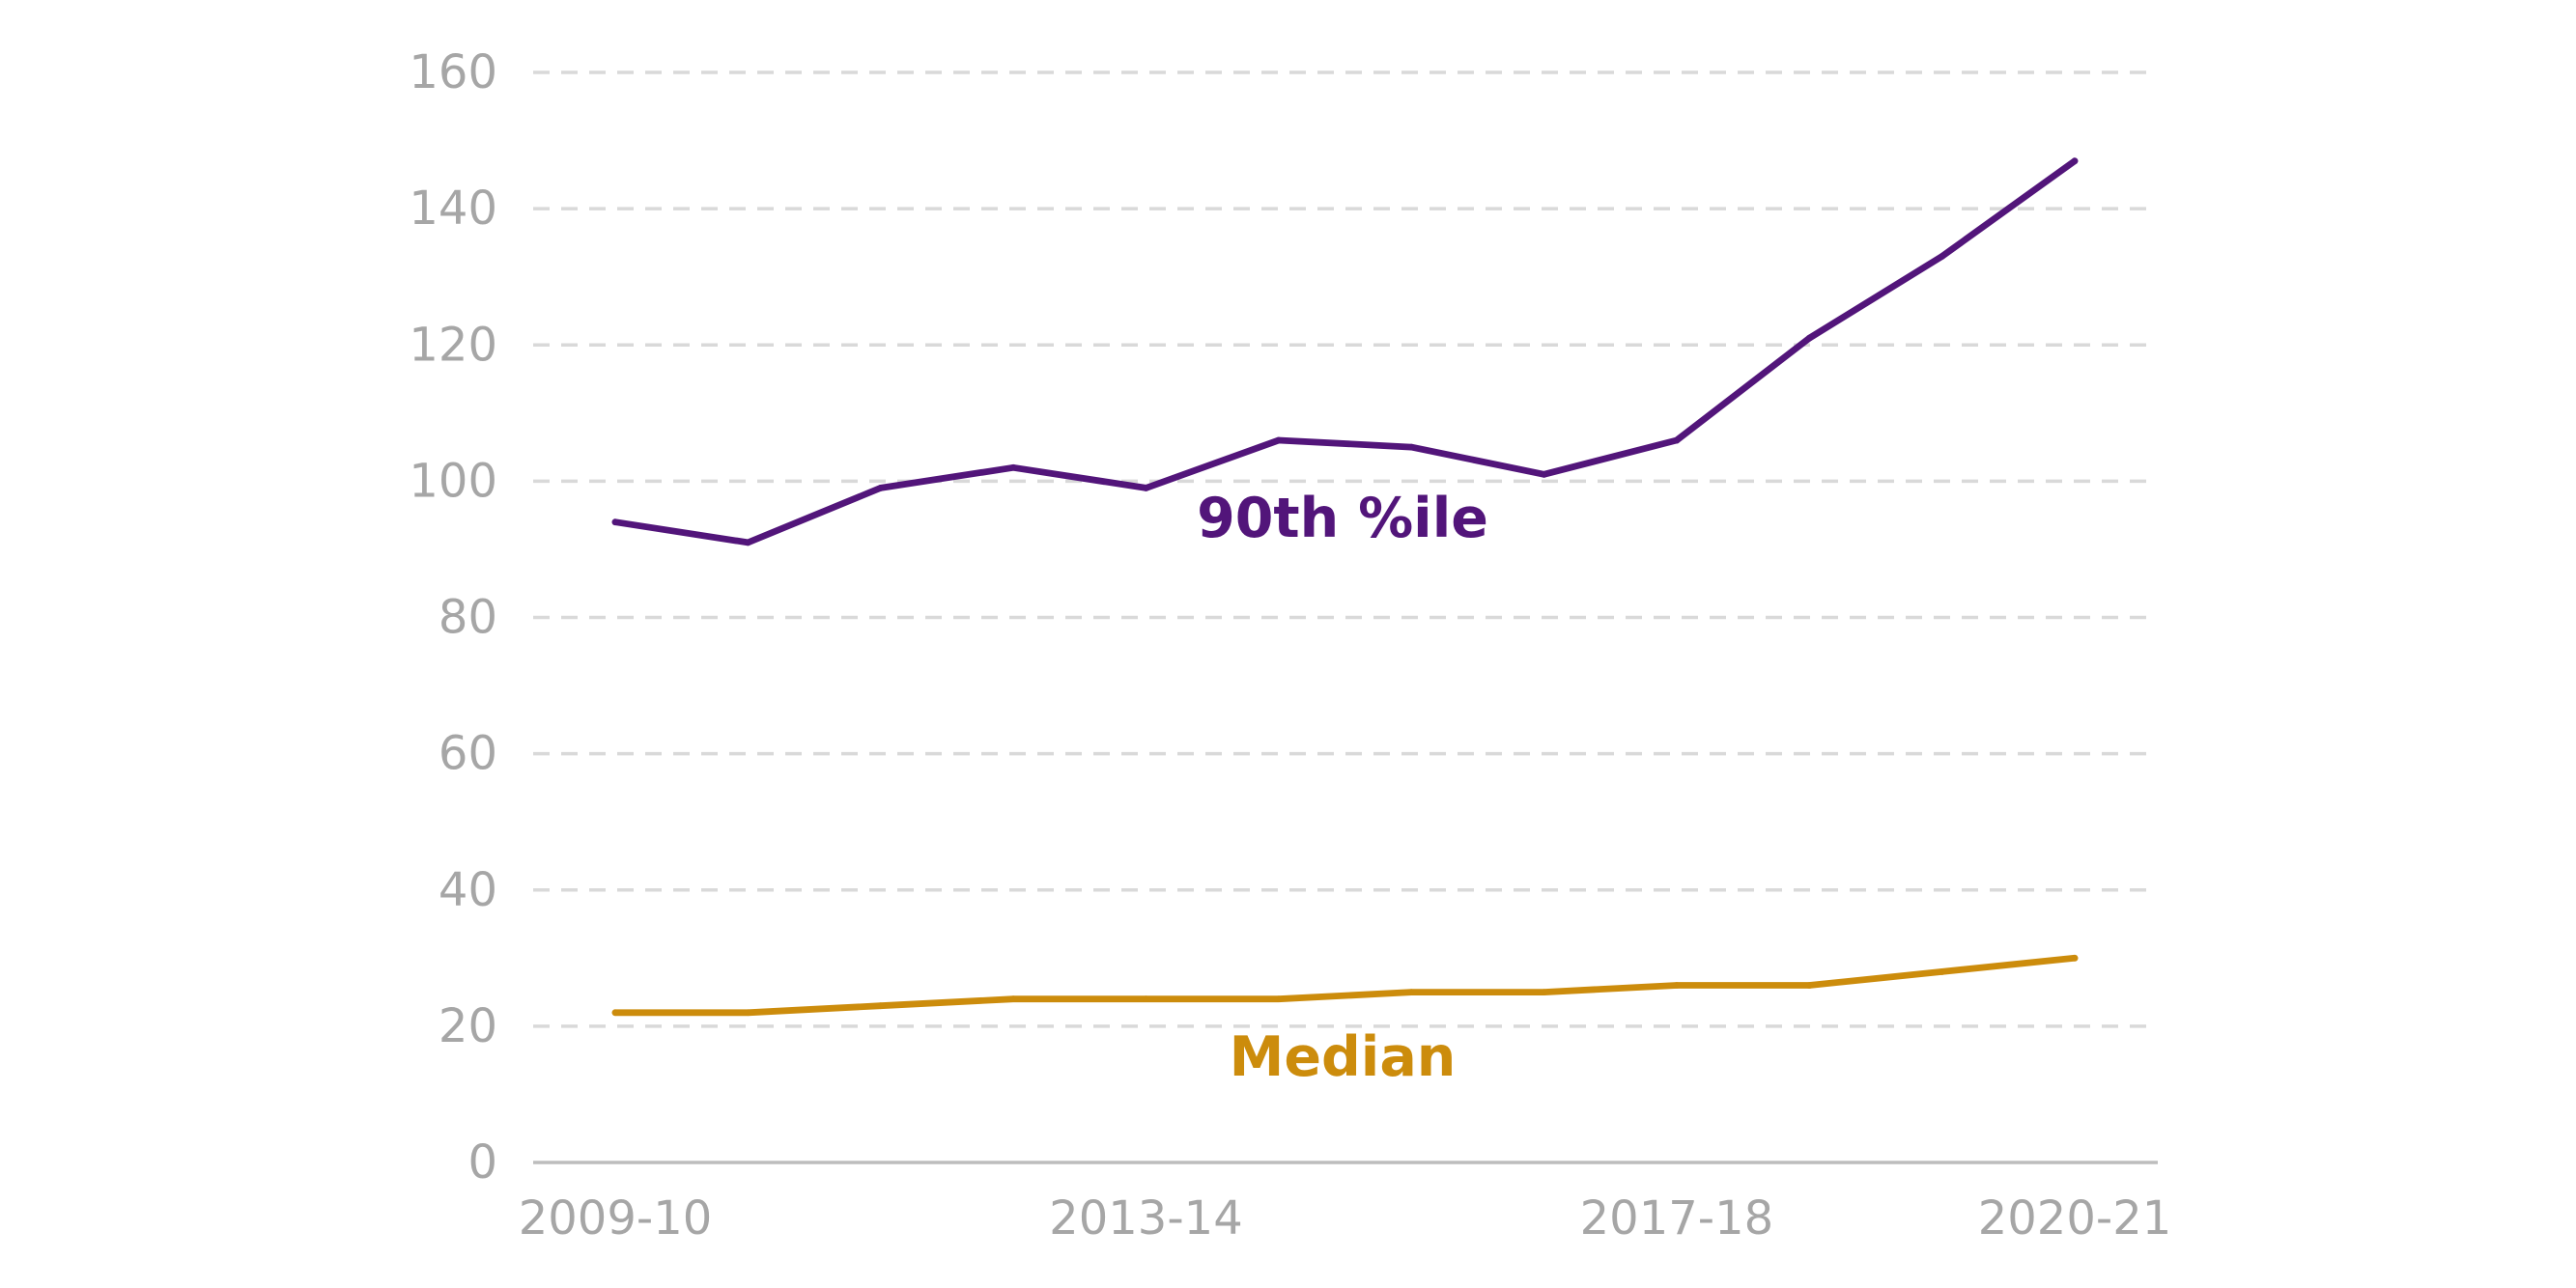 The height and width of the screenshot is (1288, 2576). Describe the element at coordinates (468, 890) in the screenshot. I see `y-tick-label-40: 40` at that location.